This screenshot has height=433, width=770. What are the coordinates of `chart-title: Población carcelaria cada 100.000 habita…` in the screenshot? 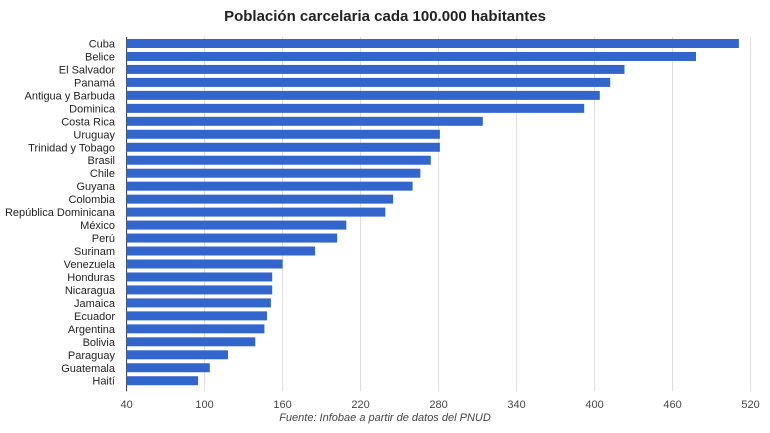 It's located at (385, 16).